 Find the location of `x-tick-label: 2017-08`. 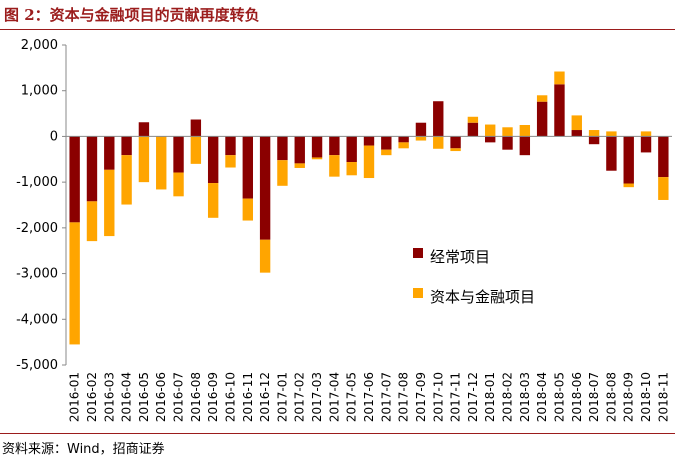

x-tick-label: 2017-08 is located at coordinates (404, 397).